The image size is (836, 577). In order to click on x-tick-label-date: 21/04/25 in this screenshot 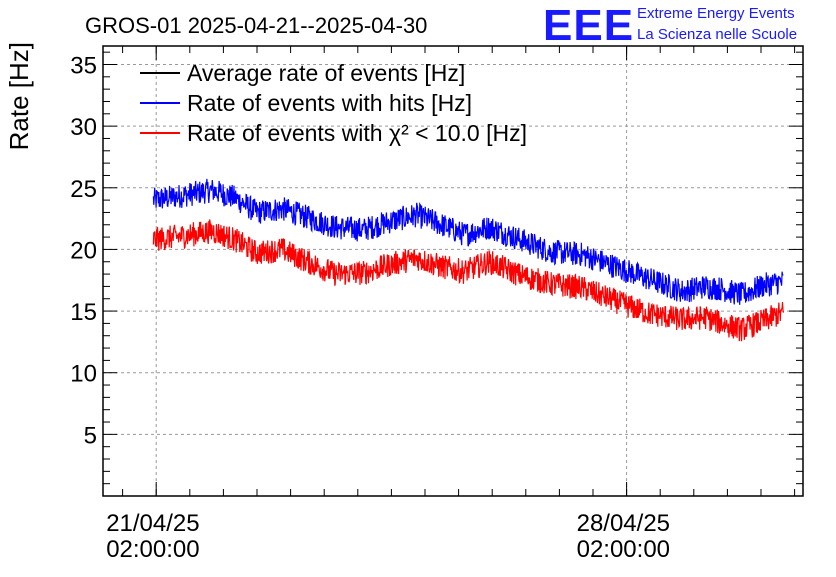, I will do `click(152, 523)`.